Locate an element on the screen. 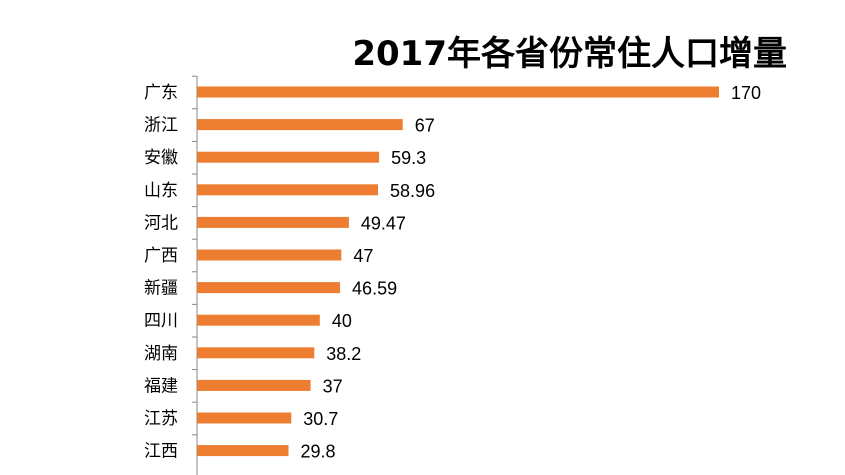 The height and width of the screenshot is (475, 845). category-label: 安徽 is located at coordinates (161, 158).